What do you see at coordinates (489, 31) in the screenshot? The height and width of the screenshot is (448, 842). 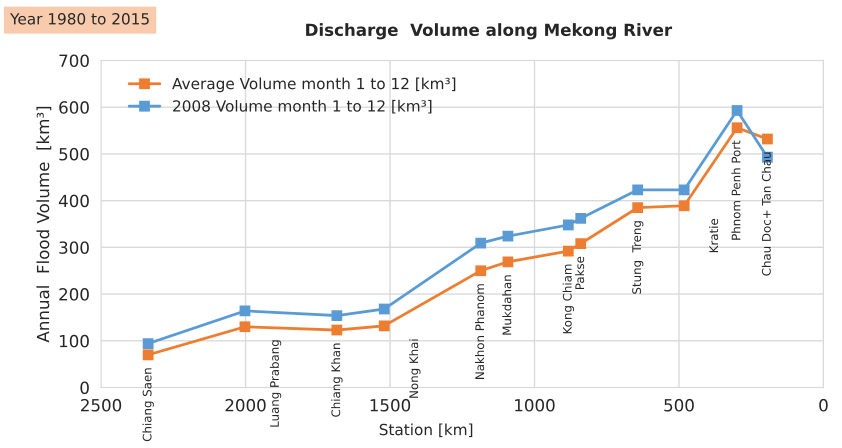 I see `chart-title: Discharge Volume along Mekong River` at bounding box center [489, 31].